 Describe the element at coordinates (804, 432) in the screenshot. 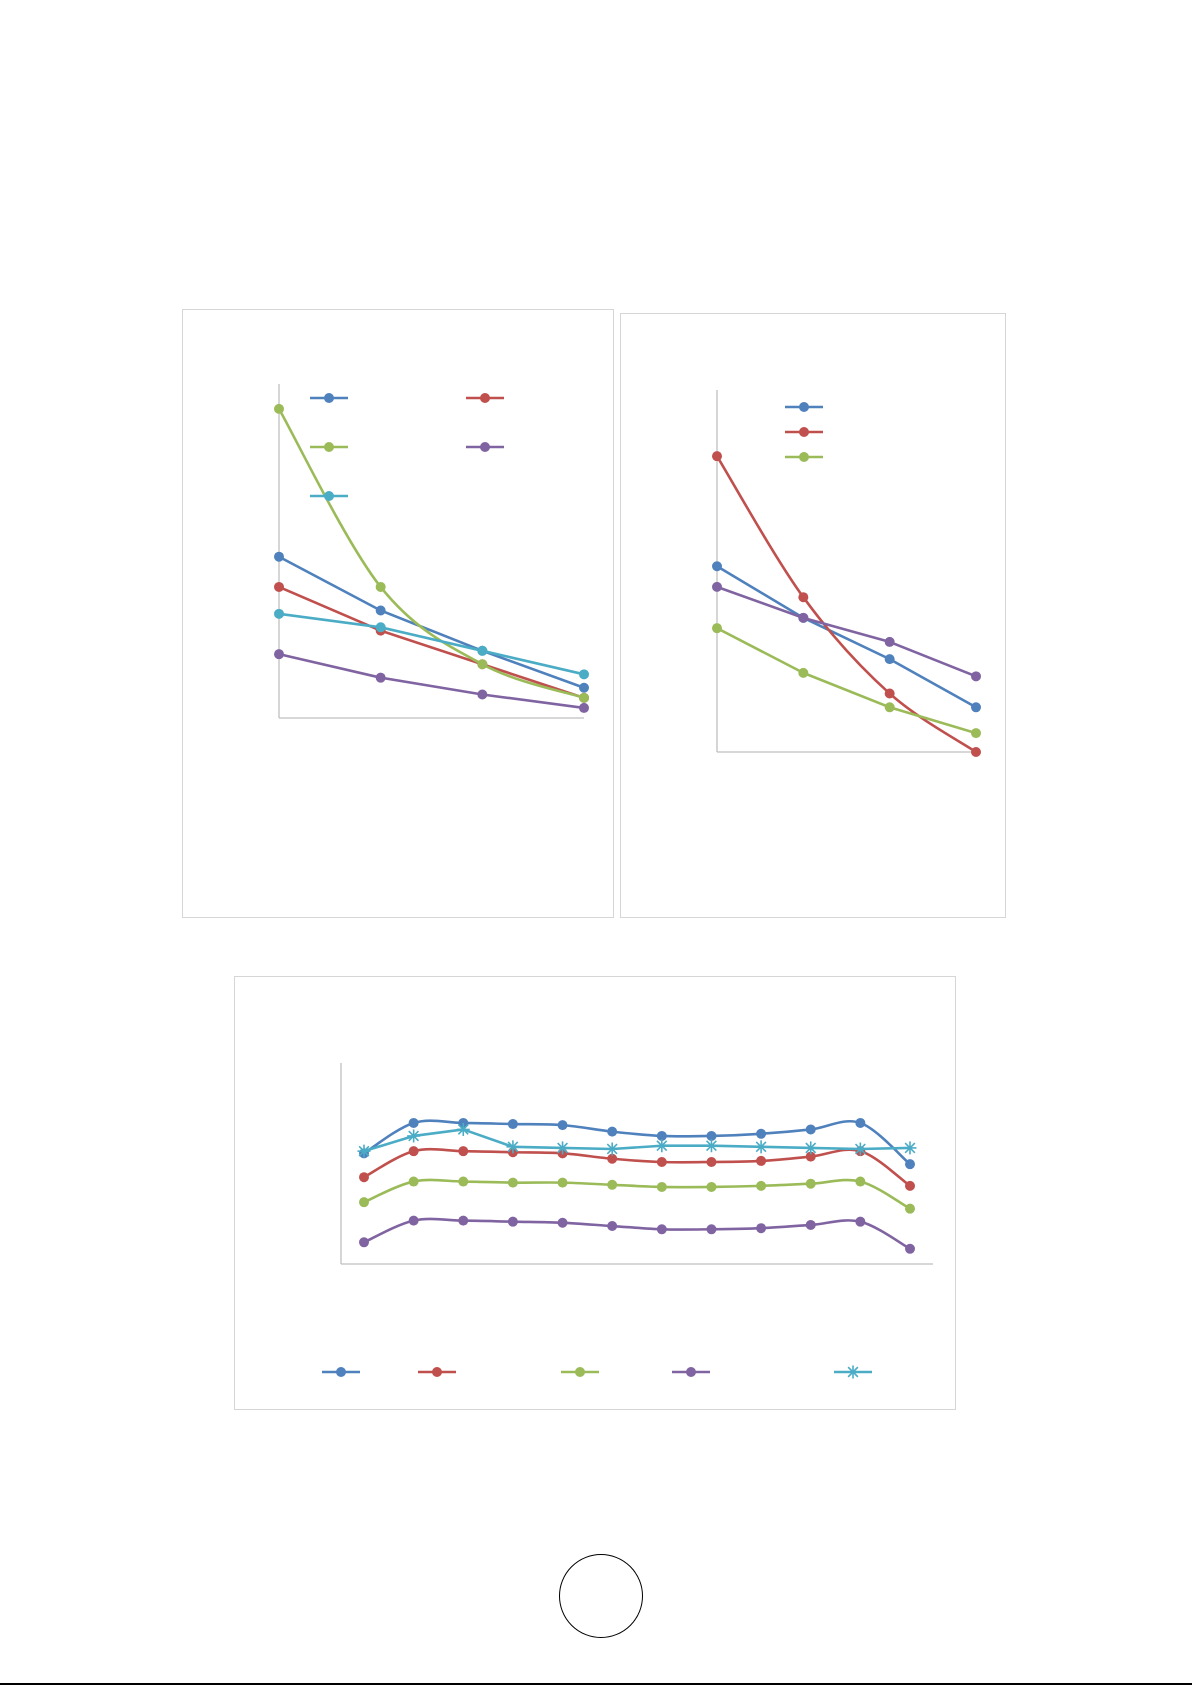

I see `legend-2-swatch-marker` at that location.